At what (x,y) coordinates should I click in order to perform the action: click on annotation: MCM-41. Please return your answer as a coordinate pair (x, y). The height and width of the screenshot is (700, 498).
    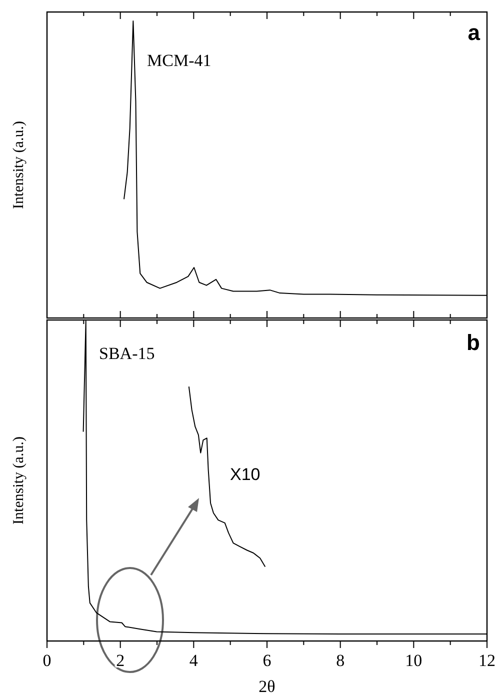
    Looking at the image, I should click on (179, 60).